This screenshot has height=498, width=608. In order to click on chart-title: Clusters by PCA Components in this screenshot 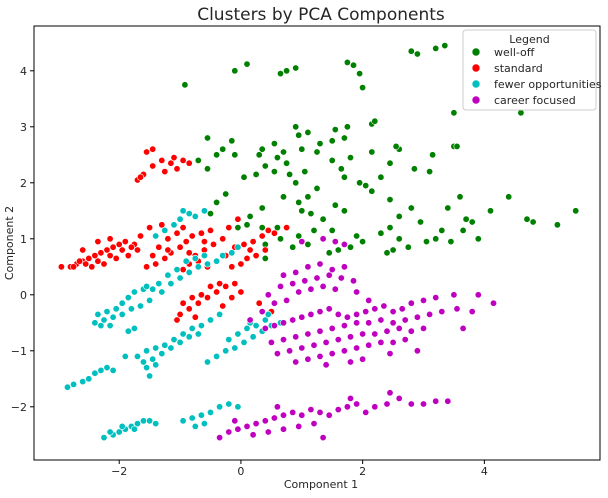, I will do `click(321, 15)`.